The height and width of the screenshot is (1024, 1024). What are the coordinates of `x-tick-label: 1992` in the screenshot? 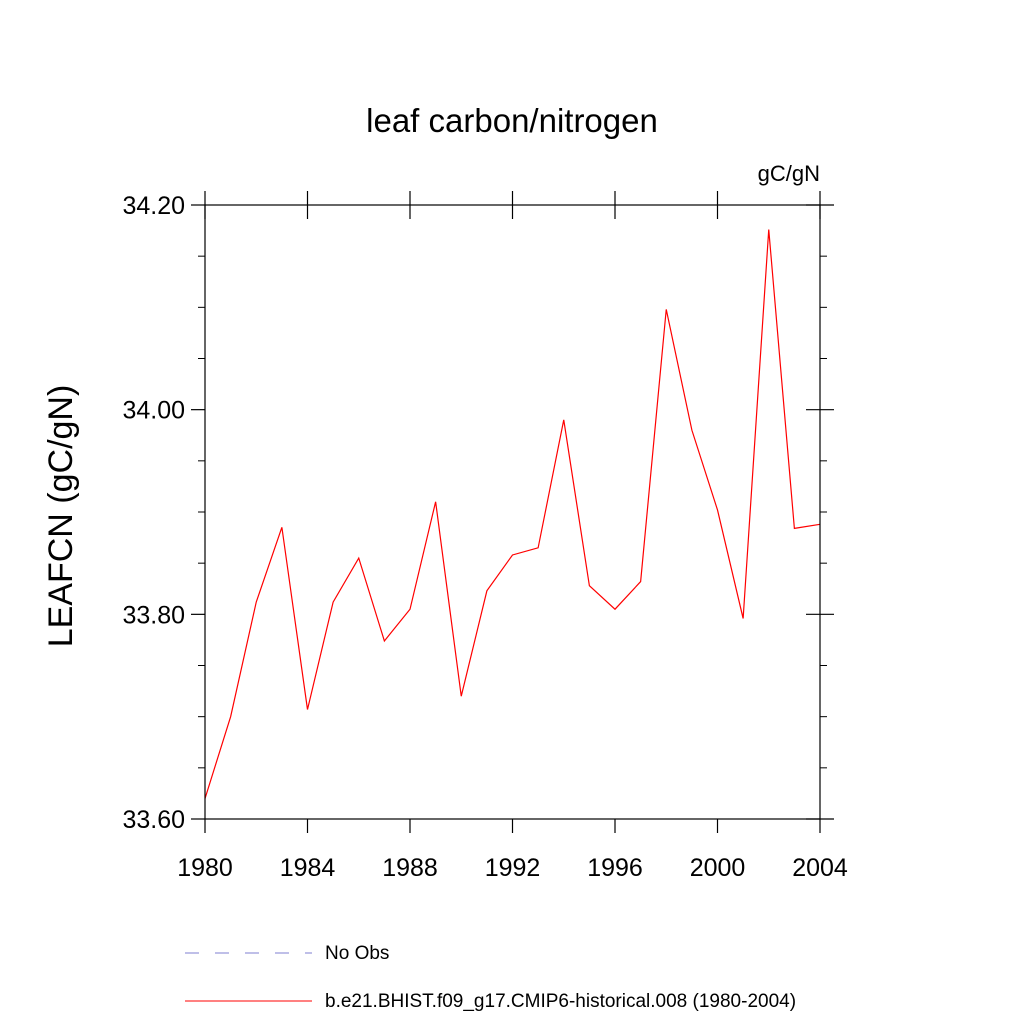 It's located at (513, 868).